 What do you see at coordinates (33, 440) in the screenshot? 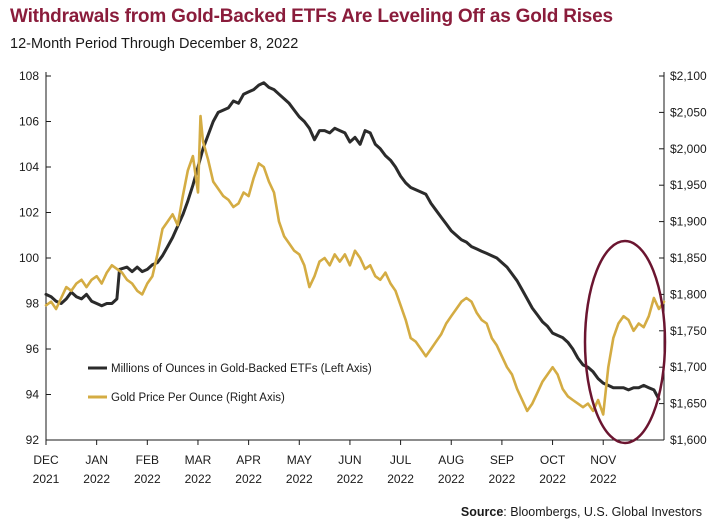
I see `left-tick-label: 92` at bounding box center [33, 440].